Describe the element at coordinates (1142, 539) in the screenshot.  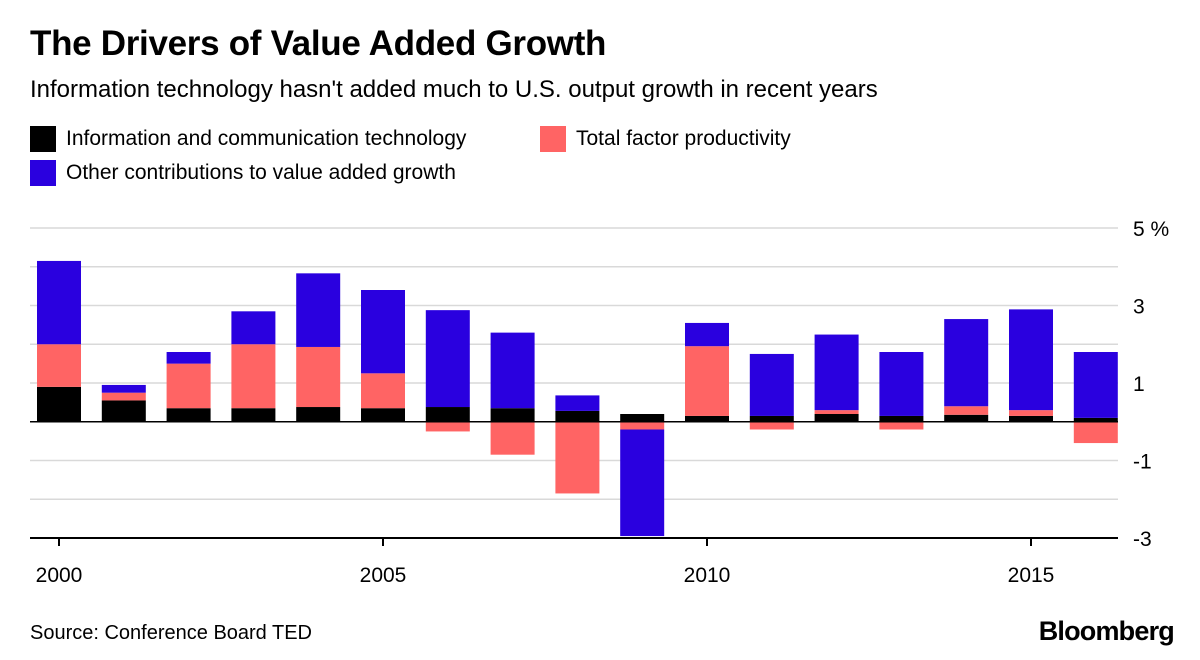
I see `y-tick-label: -3` at that location.